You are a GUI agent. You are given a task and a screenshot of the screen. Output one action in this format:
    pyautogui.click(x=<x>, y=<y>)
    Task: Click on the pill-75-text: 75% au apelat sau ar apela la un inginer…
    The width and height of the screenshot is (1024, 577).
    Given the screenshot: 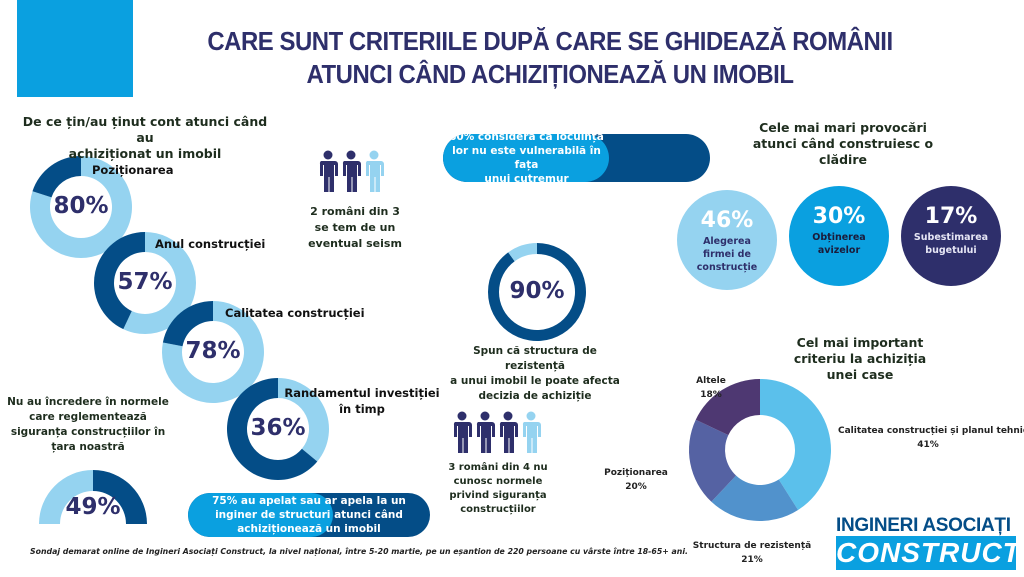 What is the action you would take?
    pyautogui.click(x=309, y=515)
    